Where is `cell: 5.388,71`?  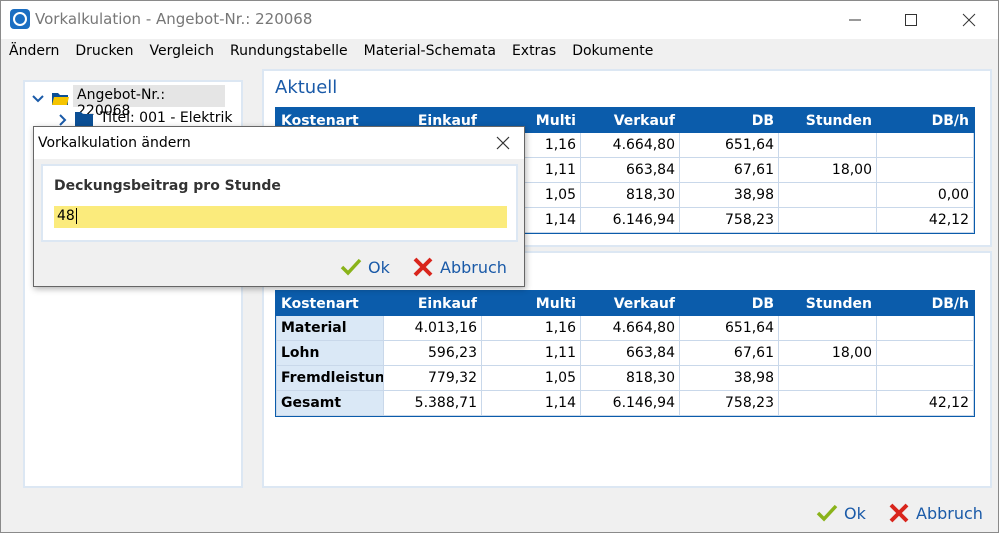 cell: 5.388,71 is located at coordinates (432, 403).